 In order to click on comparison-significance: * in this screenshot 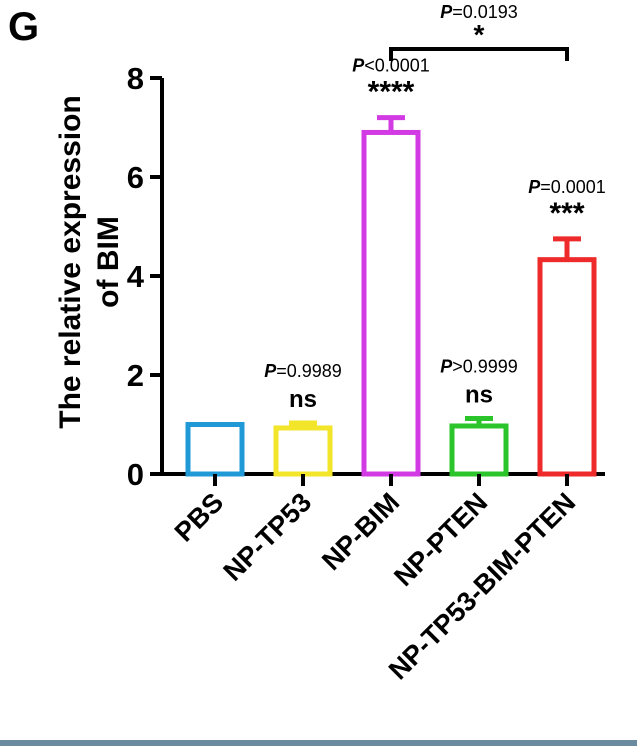, I will do `click(479, 34)`.